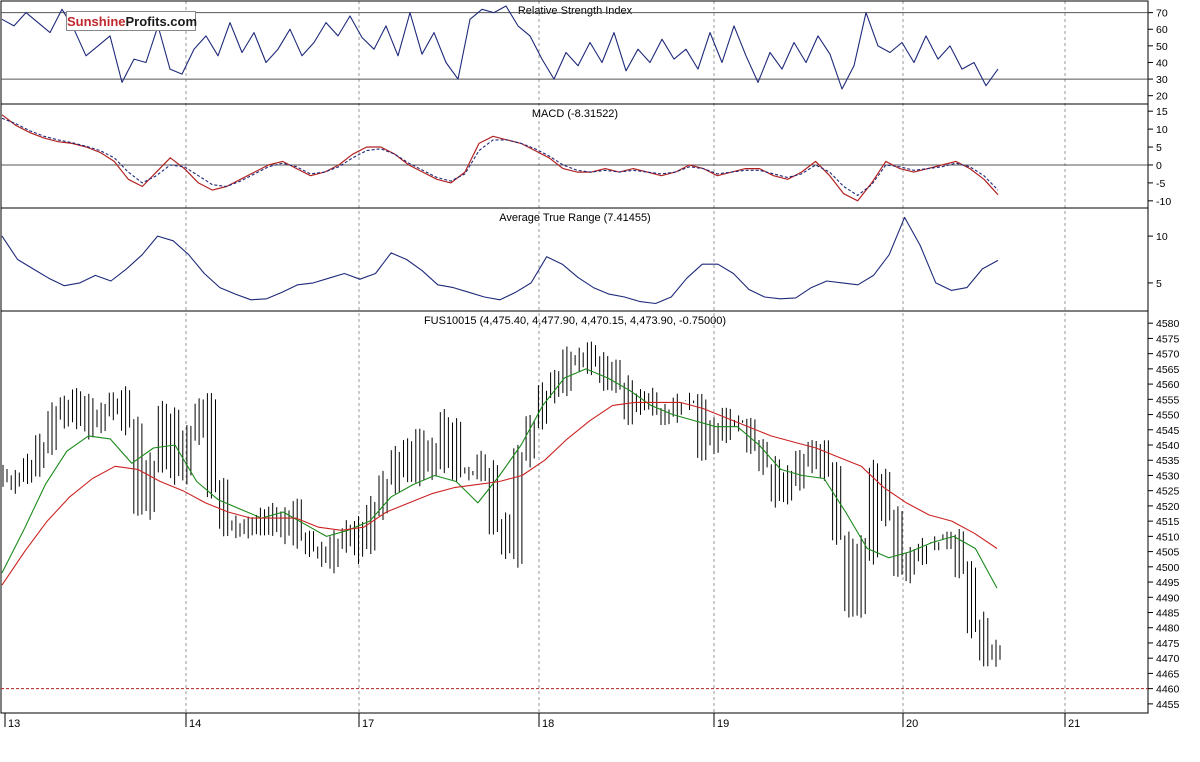 The image size is (1200, 762). Describe the element at coordinates (1168, 431) in the screenshot. I see `y-tick-label: 4545` at that location.